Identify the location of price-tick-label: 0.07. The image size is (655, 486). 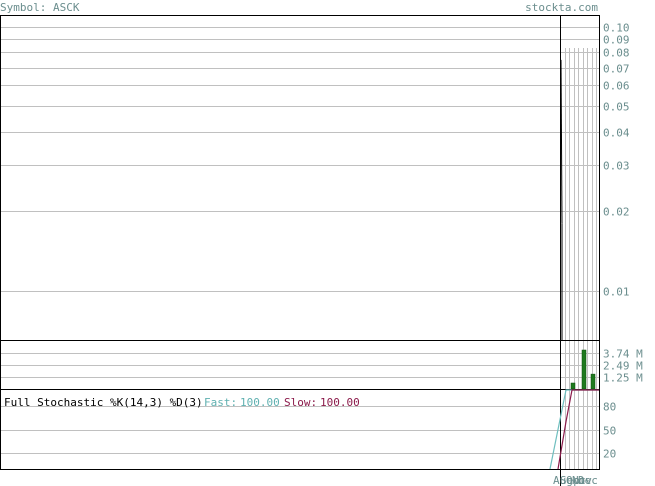
(616, 69).